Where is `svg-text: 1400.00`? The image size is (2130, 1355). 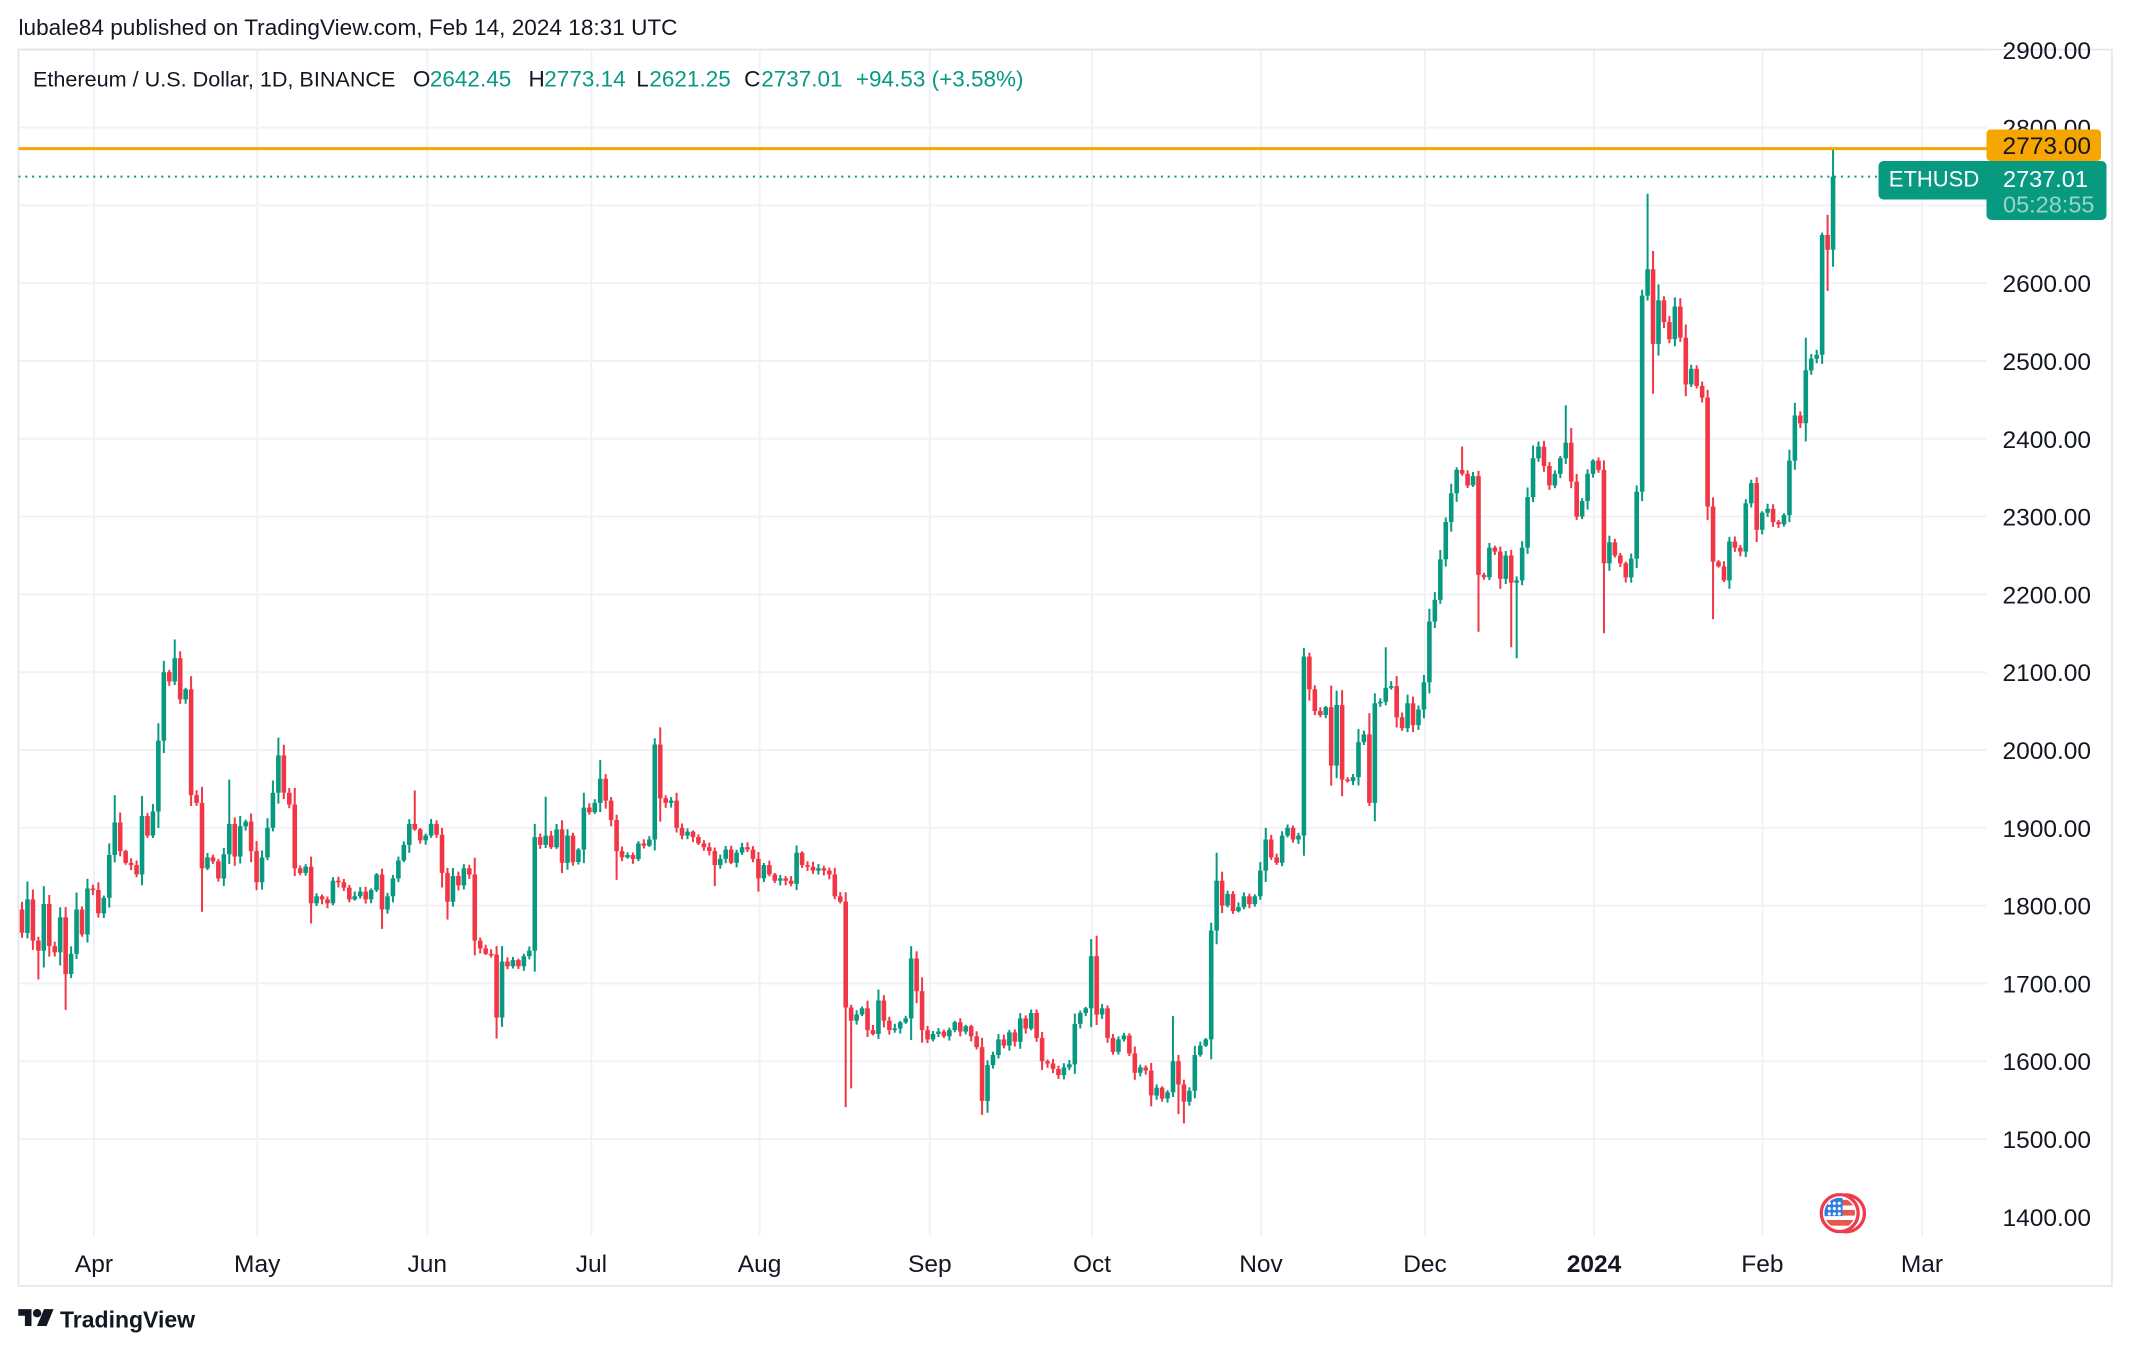
svg-text: 1400.00 is located at coordinates (2047, 1218).